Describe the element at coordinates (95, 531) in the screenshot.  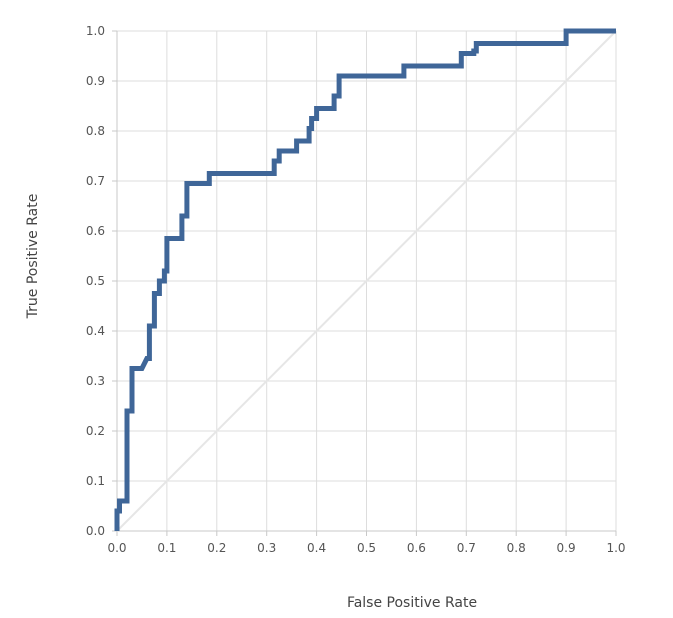
I see `y-tick-label: 0.0` at that location.